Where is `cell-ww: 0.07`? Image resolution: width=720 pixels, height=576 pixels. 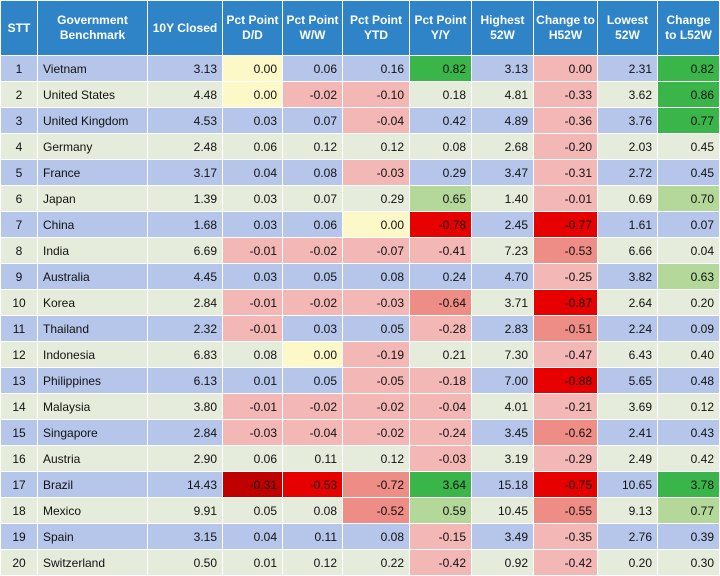 cell-ww: 0.07 is located at coordinates (312, 120).